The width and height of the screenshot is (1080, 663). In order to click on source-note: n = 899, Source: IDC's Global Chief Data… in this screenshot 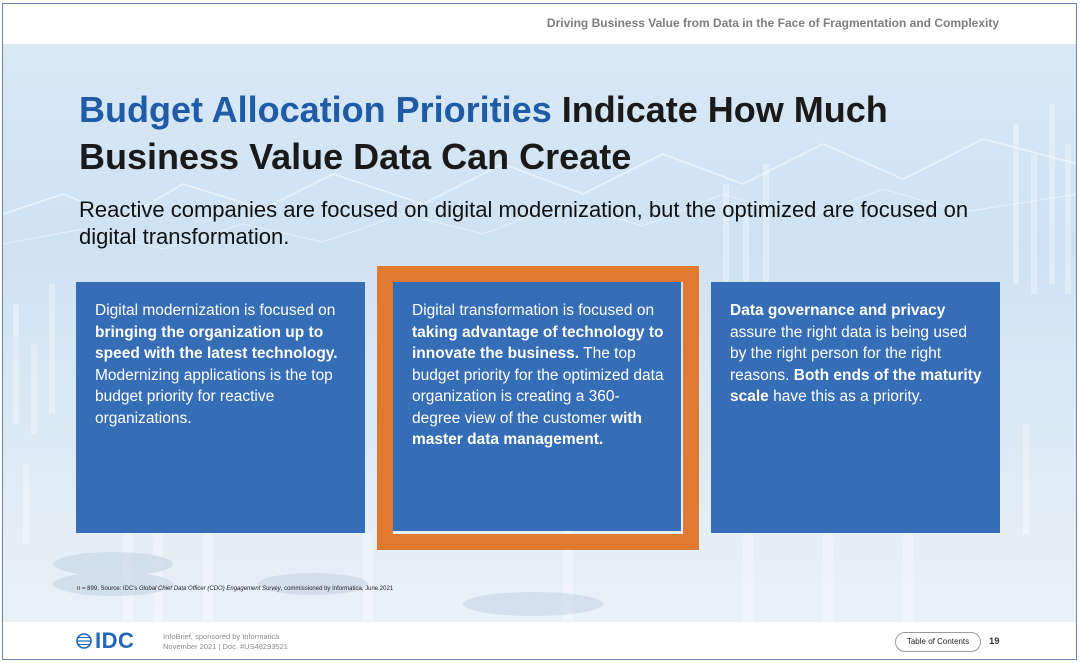, I will do `click(235, 589)`.